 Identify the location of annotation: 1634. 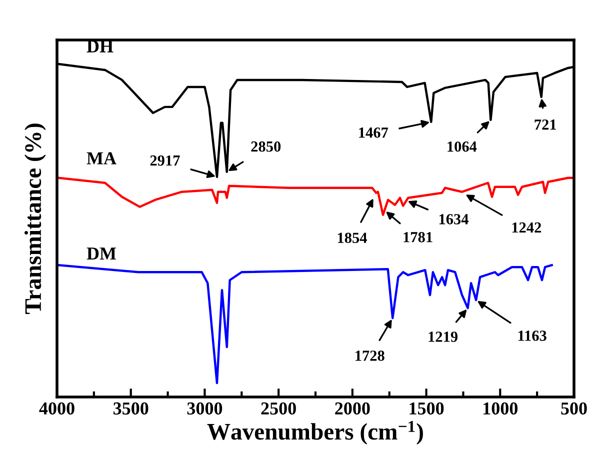
(453, 219).